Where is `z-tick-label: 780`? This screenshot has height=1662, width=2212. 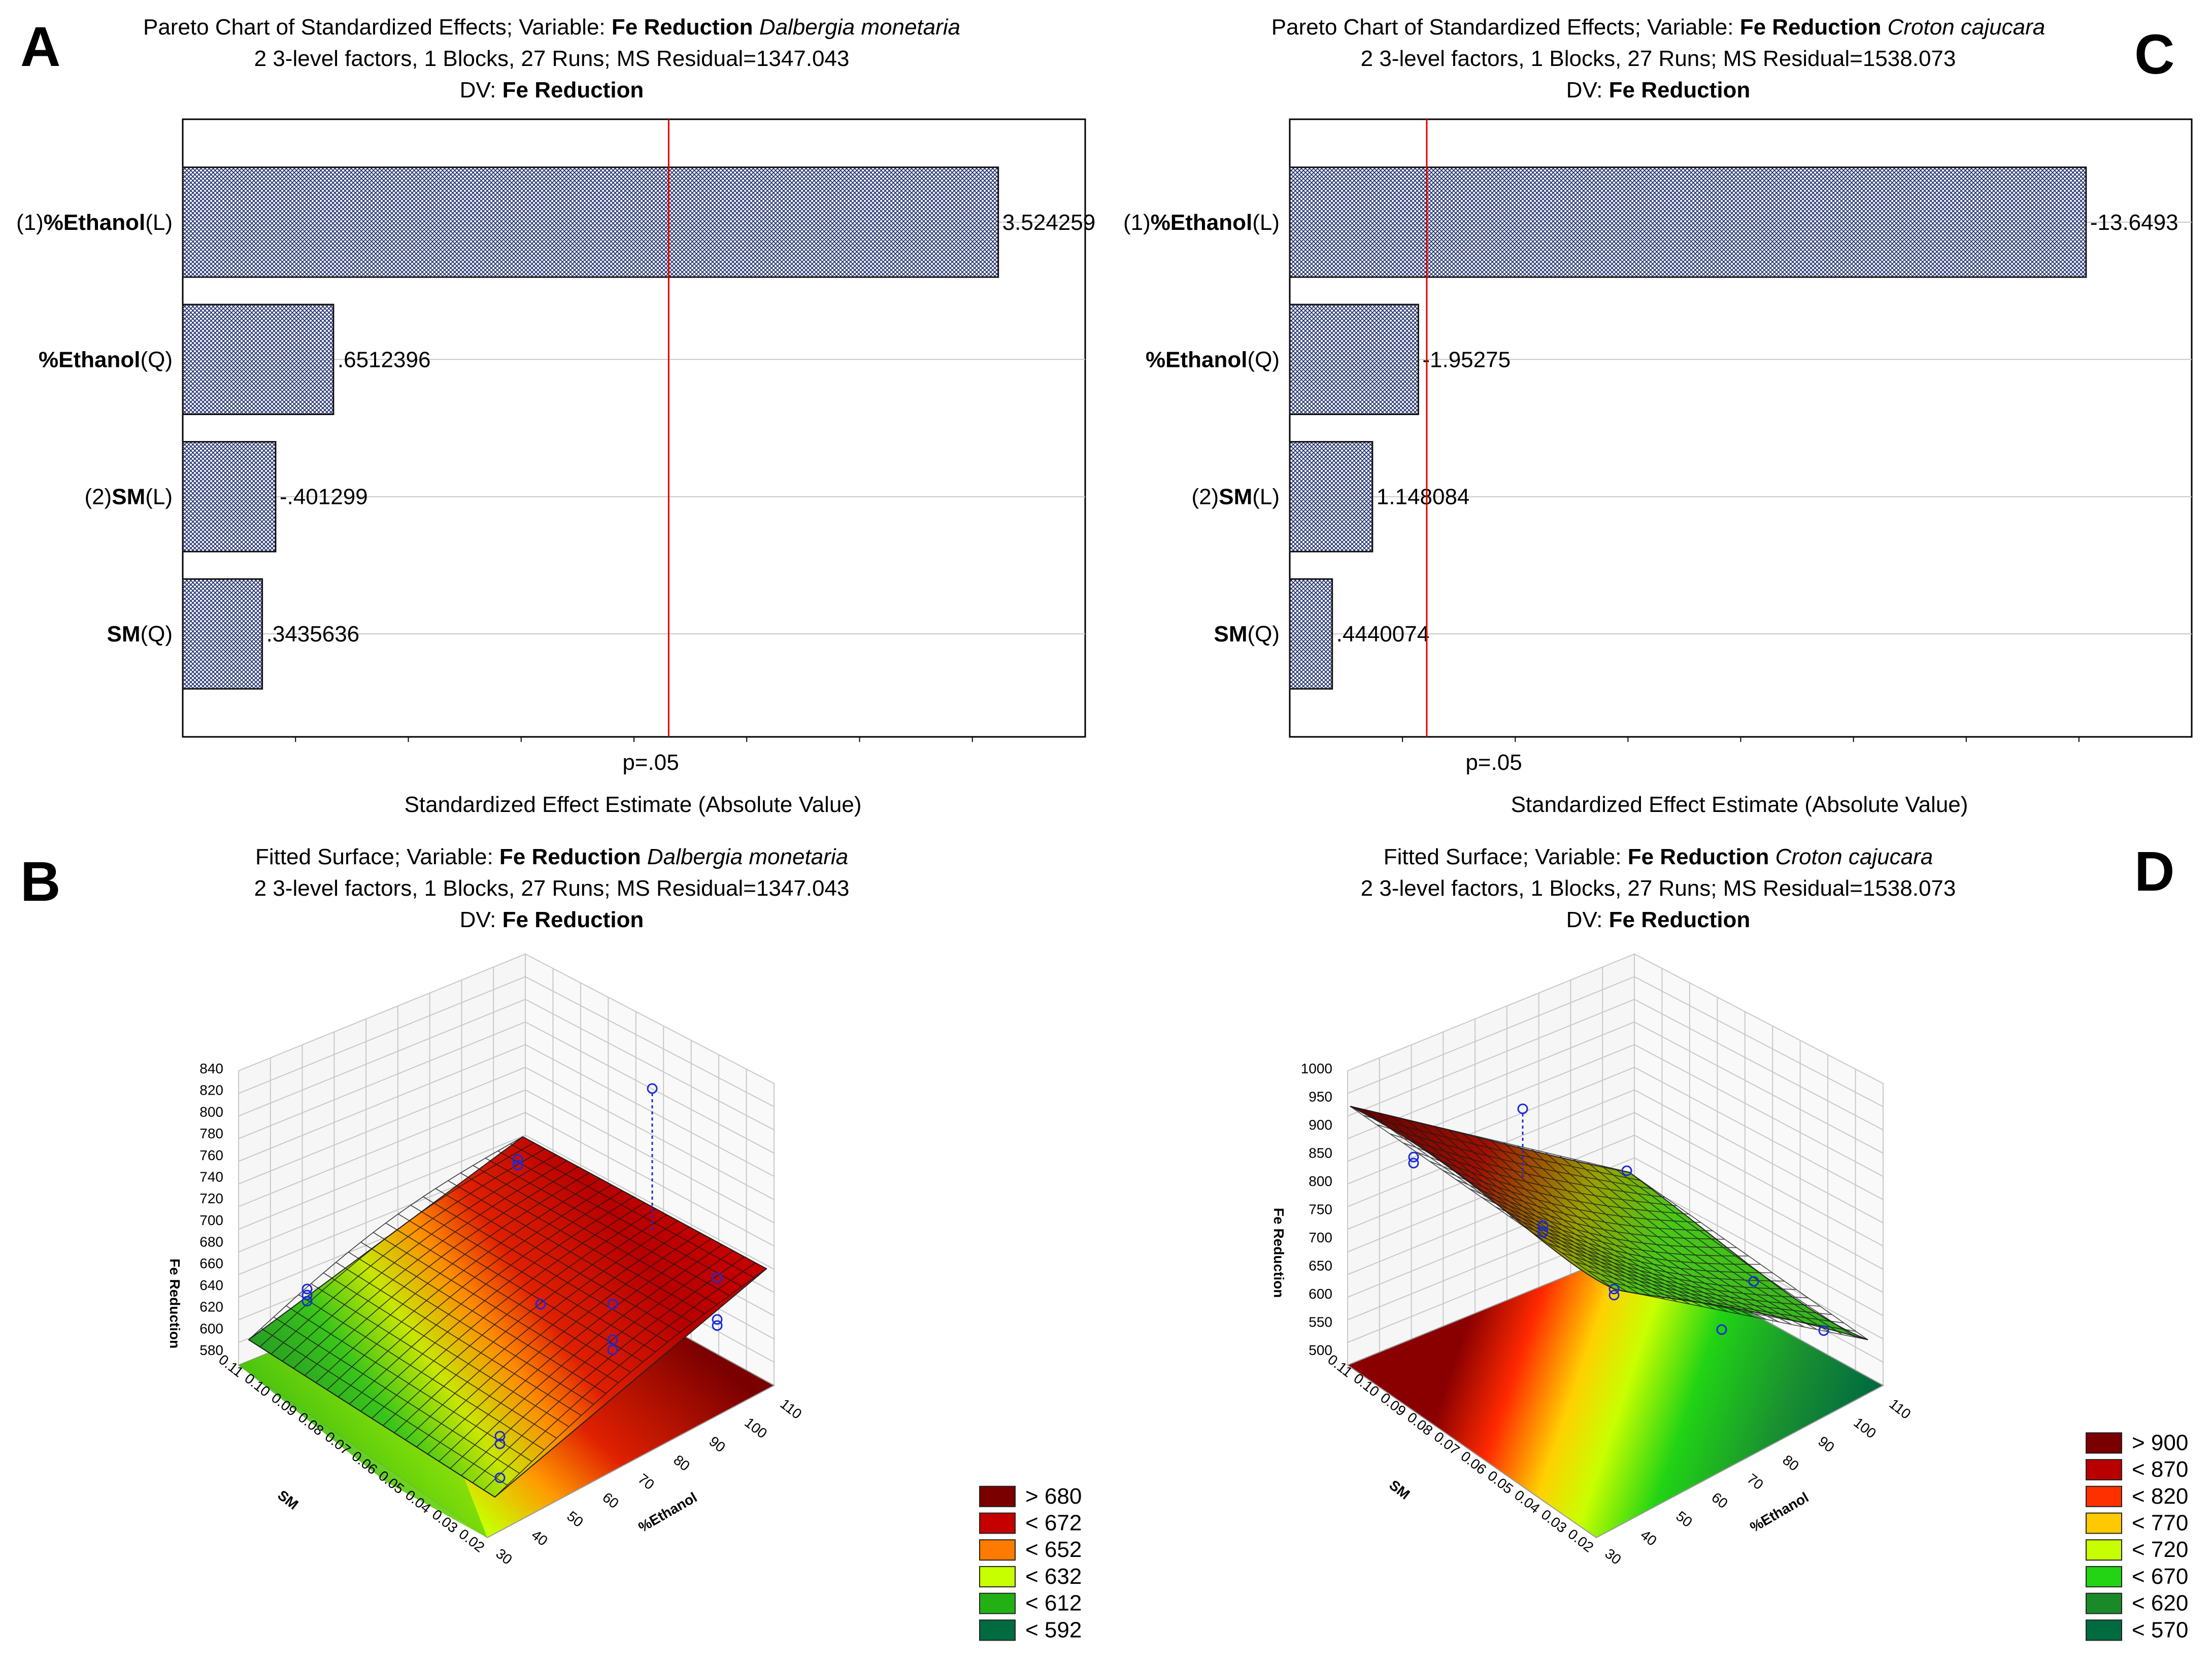
z-tick-label: 780 is located at coordinates (211, 1133).